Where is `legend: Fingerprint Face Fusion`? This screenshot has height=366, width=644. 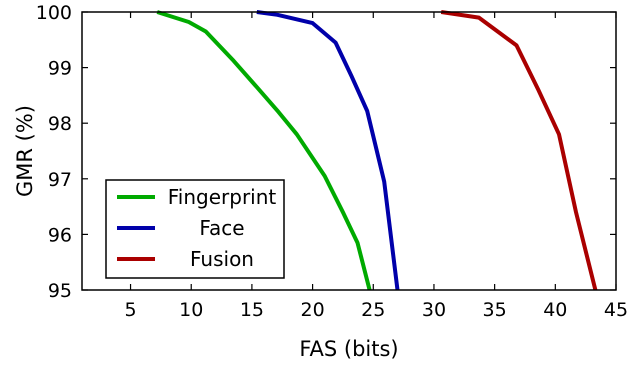
legend: Fingerprint Face Fusion is located at coordinates (195, 229).